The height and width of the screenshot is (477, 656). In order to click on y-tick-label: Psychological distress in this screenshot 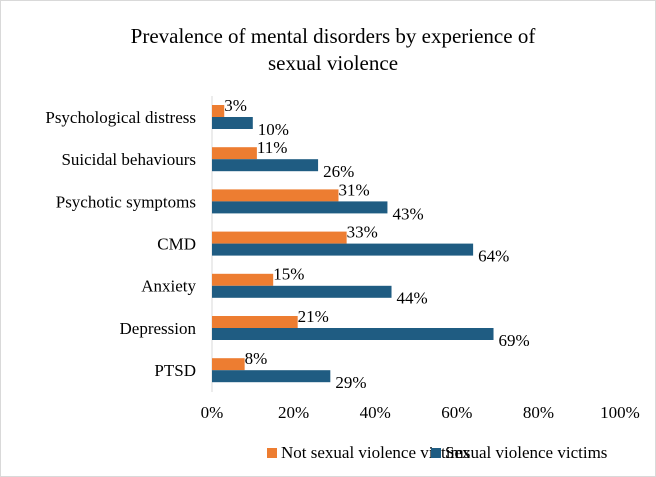, I will do `click(120, 117)`.